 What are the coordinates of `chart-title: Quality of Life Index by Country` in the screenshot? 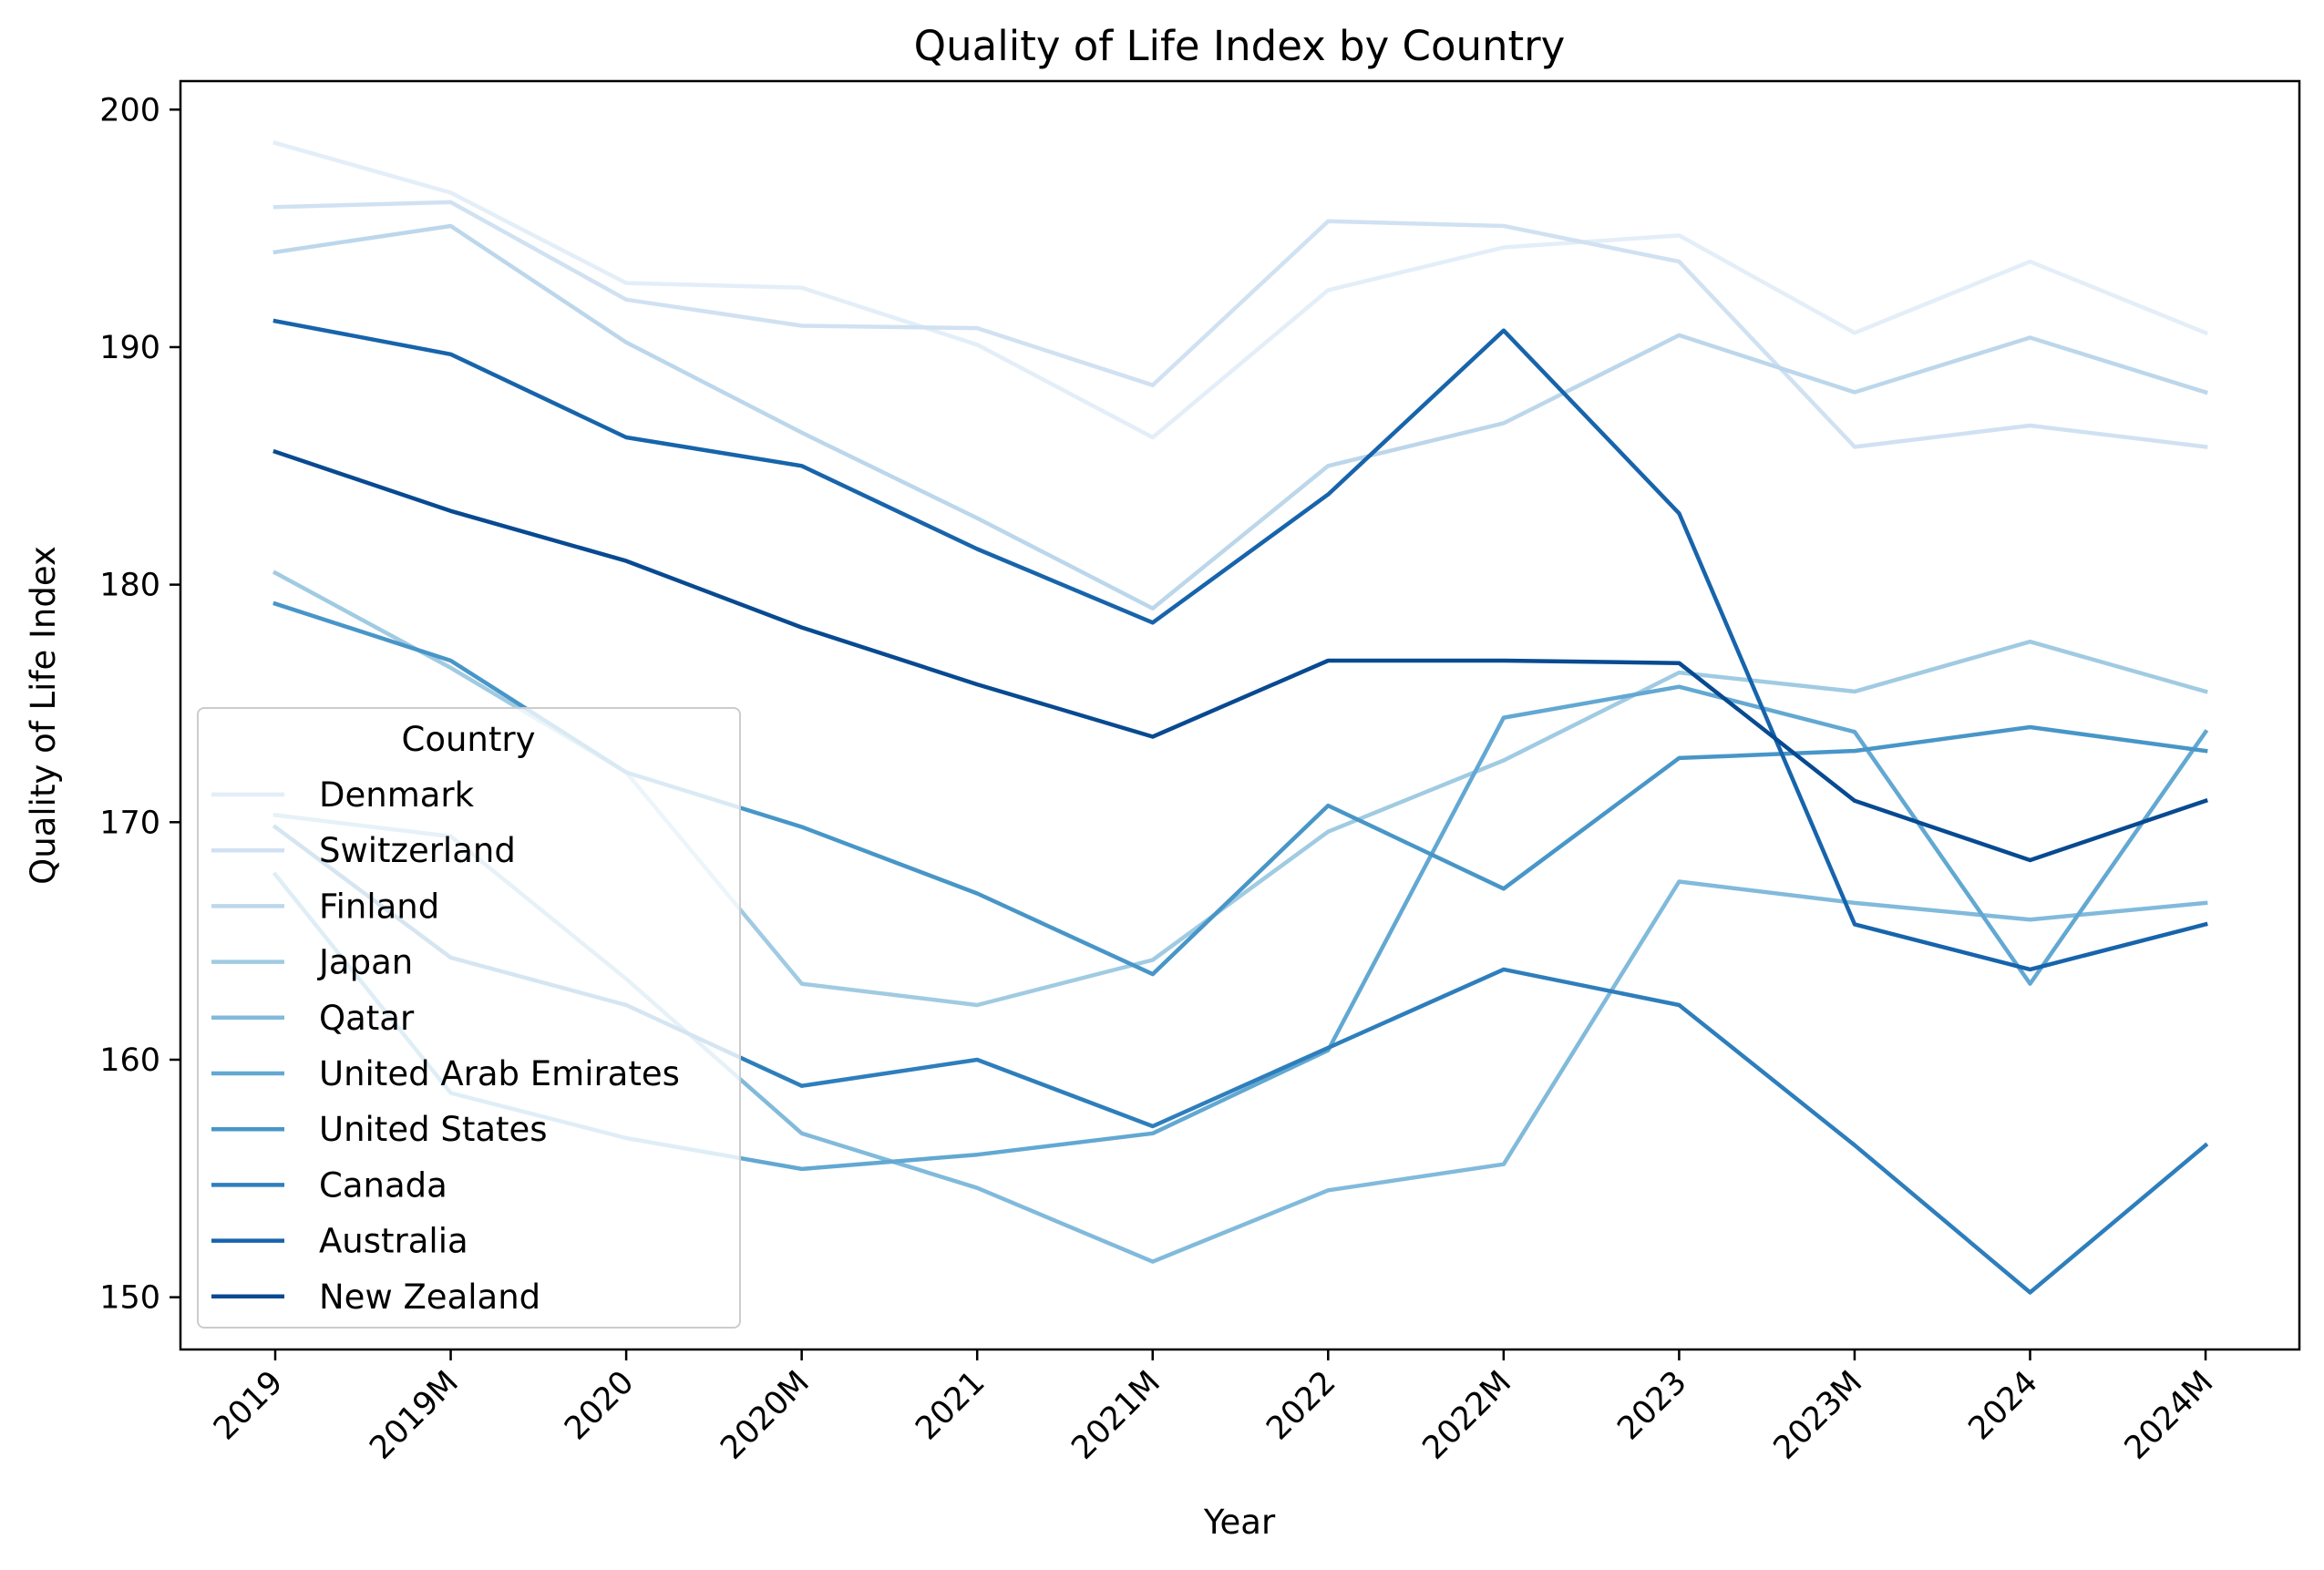 It's located at (1240, 46).